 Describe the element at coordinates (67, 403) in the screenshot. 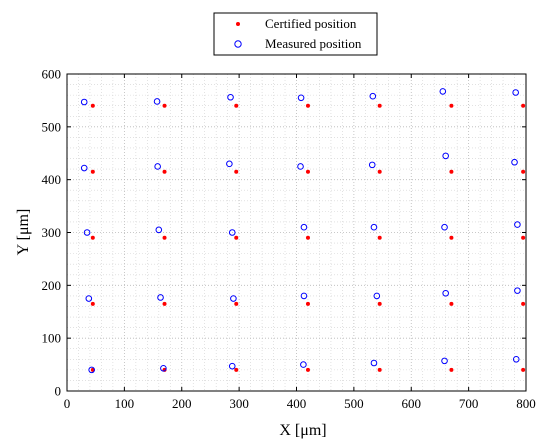

I see `x-tick-label: 0` at that location.